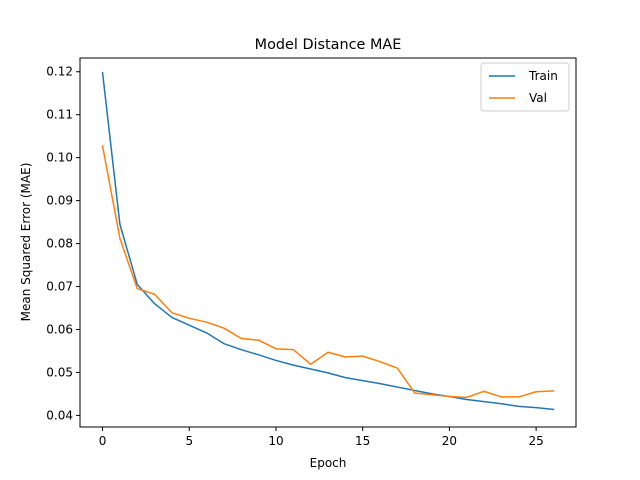 This screenshot has height=480, width=640. Describe the element at coordinates (59, 201) in the screenshot. I see `y-tick-label: 0.09` at that location.